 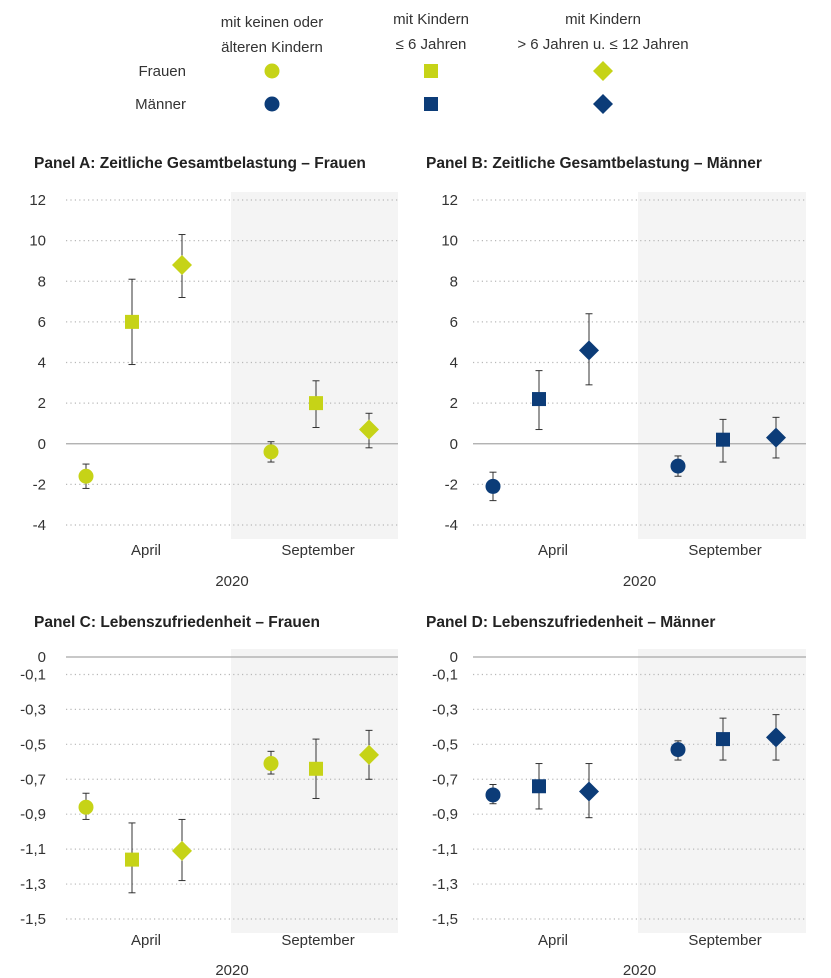 I want to click on legend-column-label-1: mit keinen oder, so click(x=272, y=22).